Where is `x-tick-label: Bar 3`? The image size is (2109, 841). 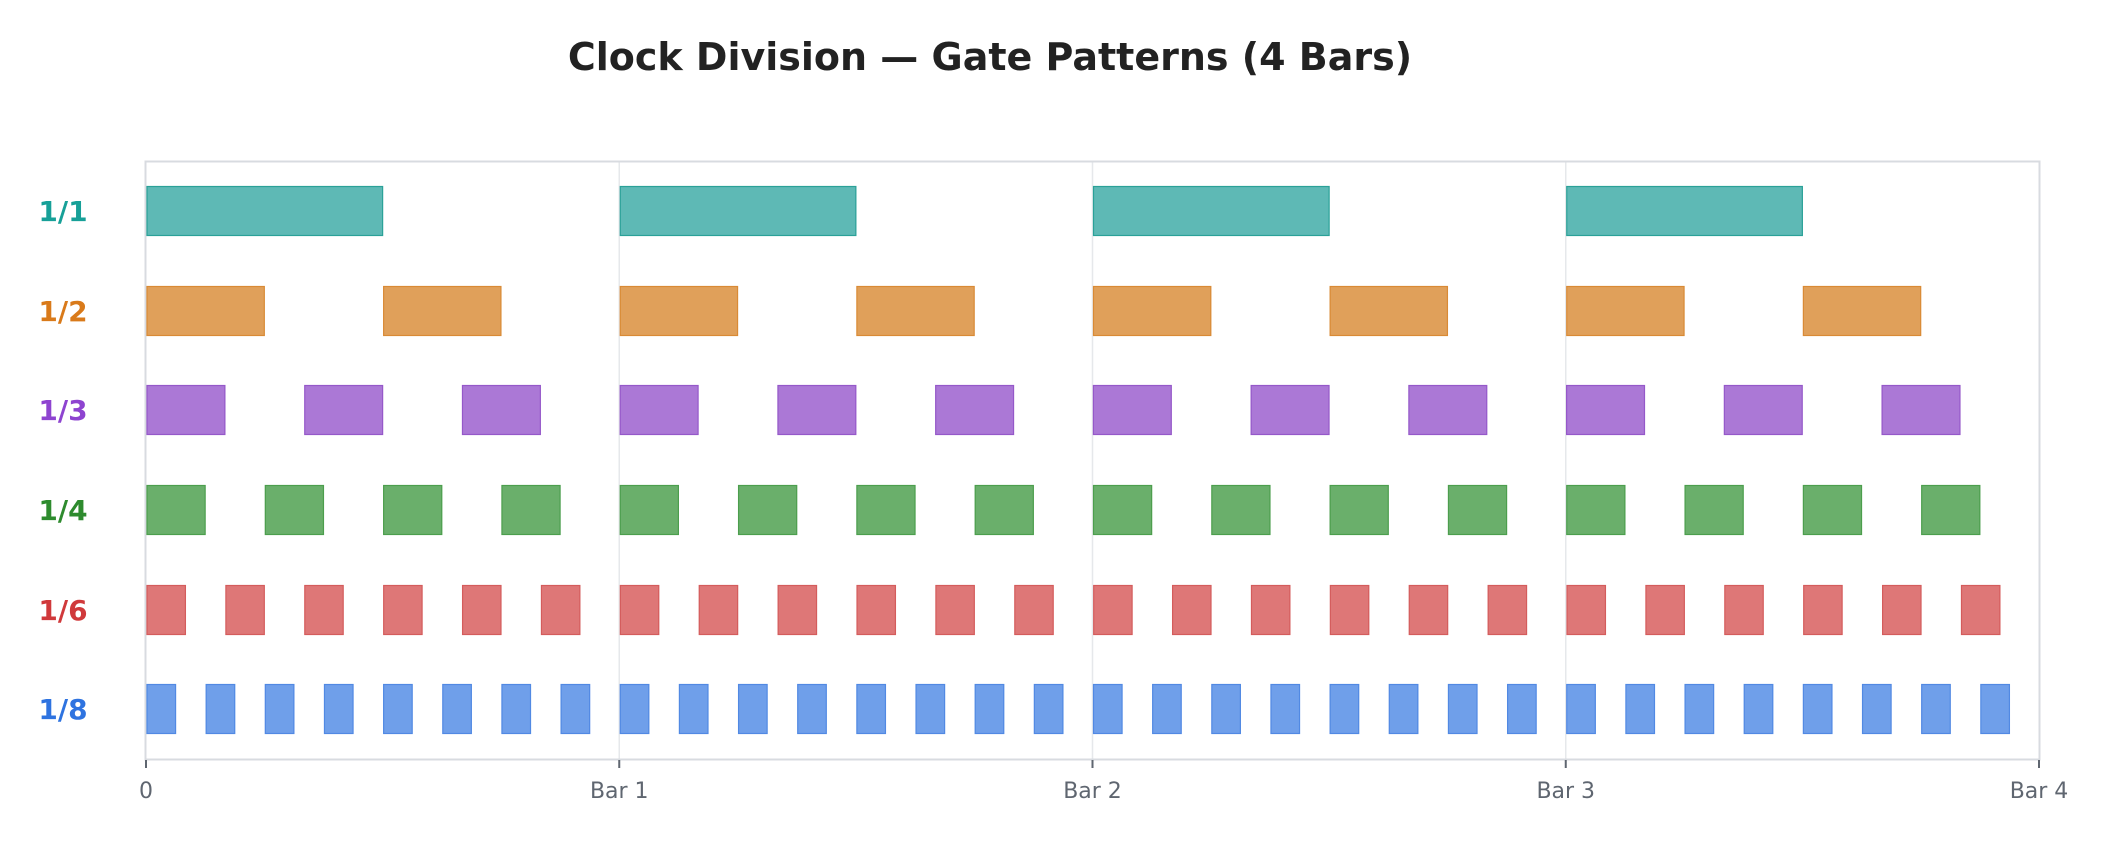
x-tick-label: Bar 3 is located at coordinates (1565, 791).